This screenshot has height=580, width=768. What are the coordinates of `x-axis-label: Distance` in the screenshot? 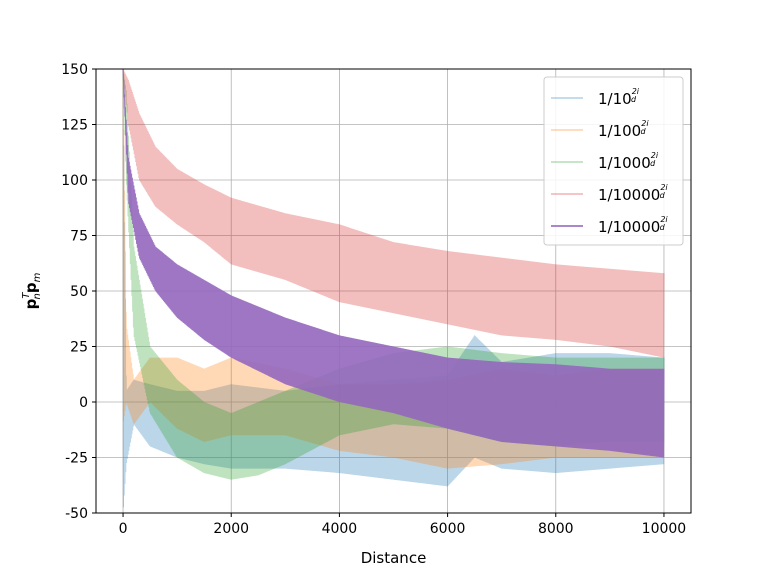 It's located at (394, 558).